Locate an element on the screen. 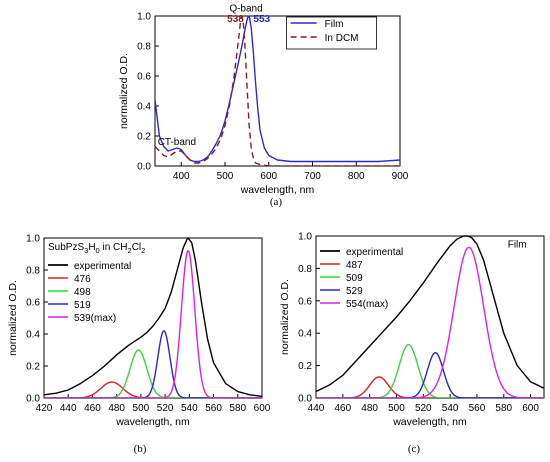 This screenshot has height=462, width=550. x-tick-label: 700 is located at coordinates (312, 176).